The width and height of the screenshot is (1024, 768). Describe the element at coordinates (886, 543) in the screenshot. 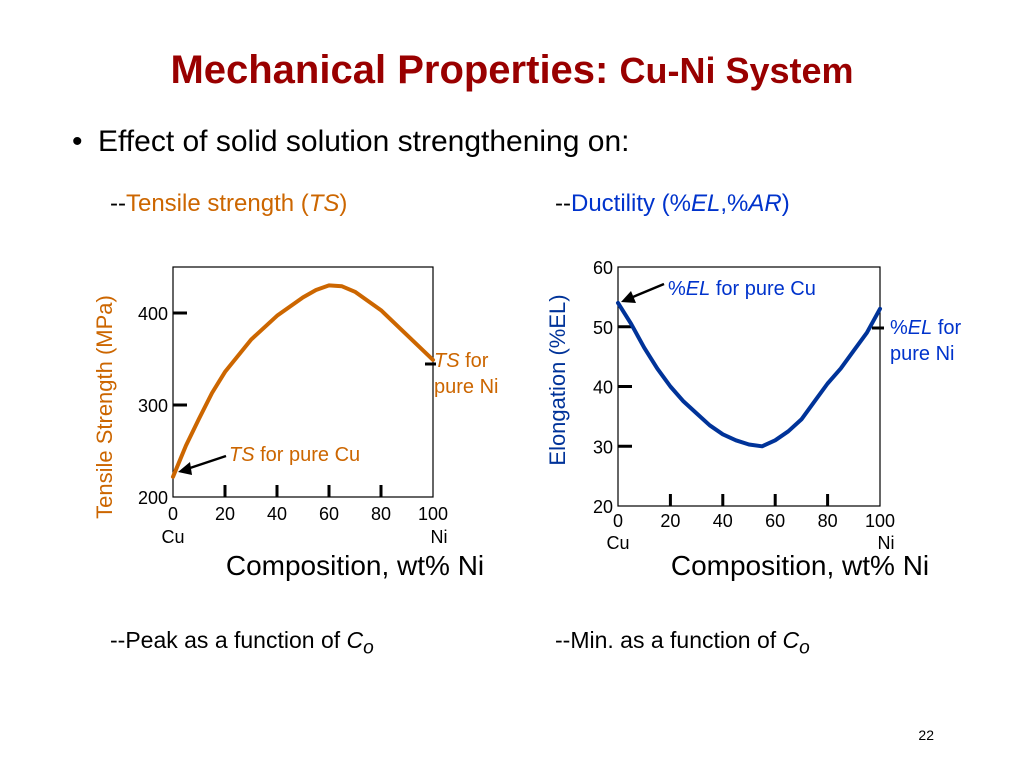

I see `el-x-end-right: Ni` at that location.